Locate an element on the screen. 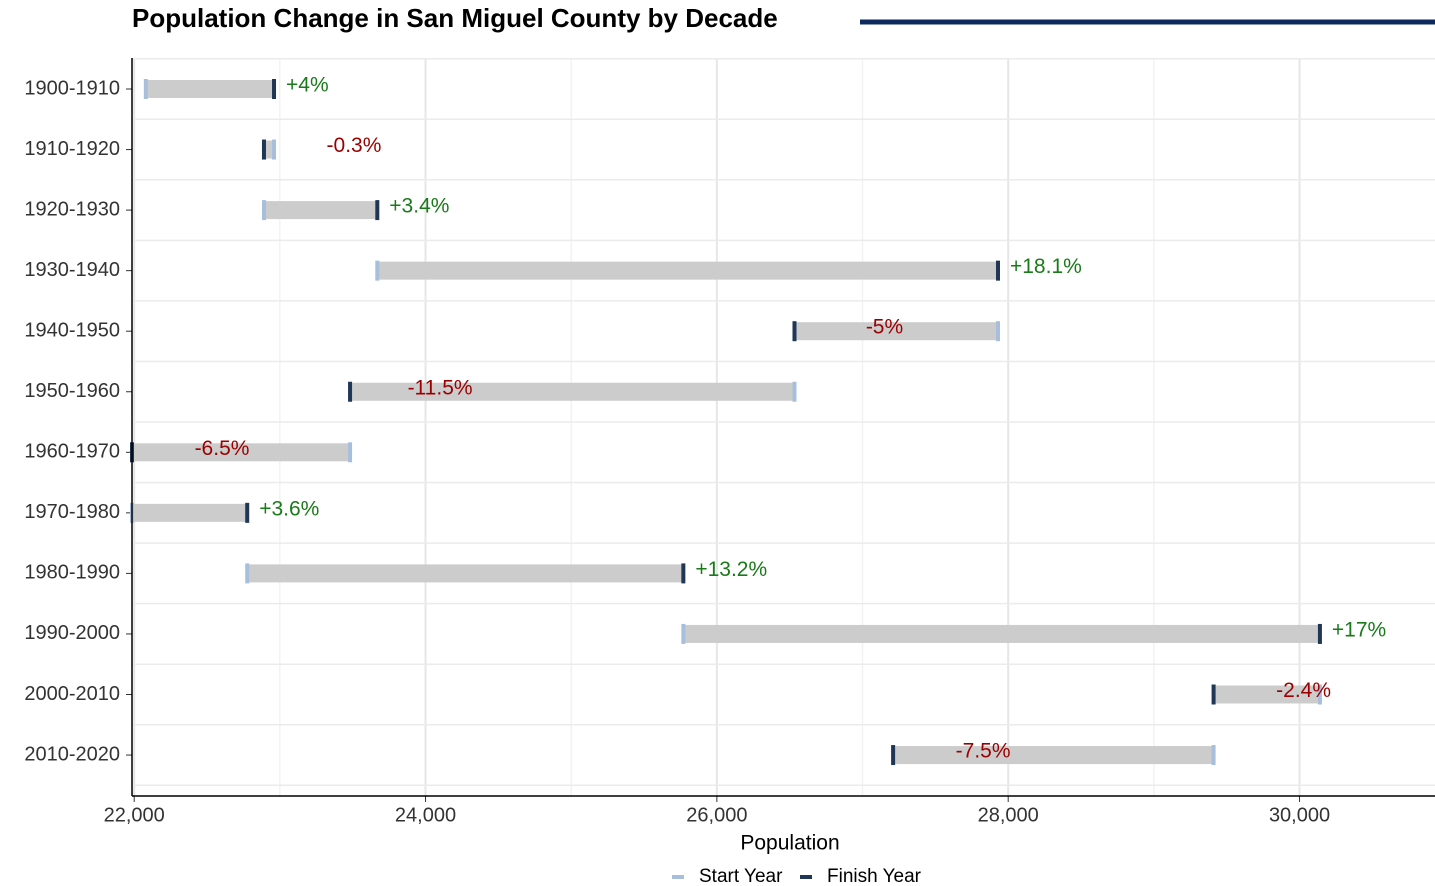 The height and width of the screenshot is (886, 1435). x-tick-label: 26,000 is located at coordinates (716, 815).